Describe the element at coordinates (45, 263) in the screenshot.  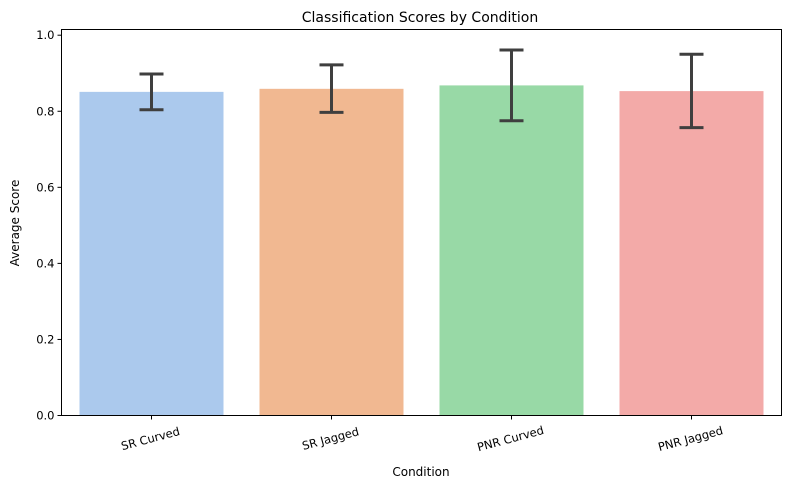
I see `y-tick-label-2: 0.4` at that location.